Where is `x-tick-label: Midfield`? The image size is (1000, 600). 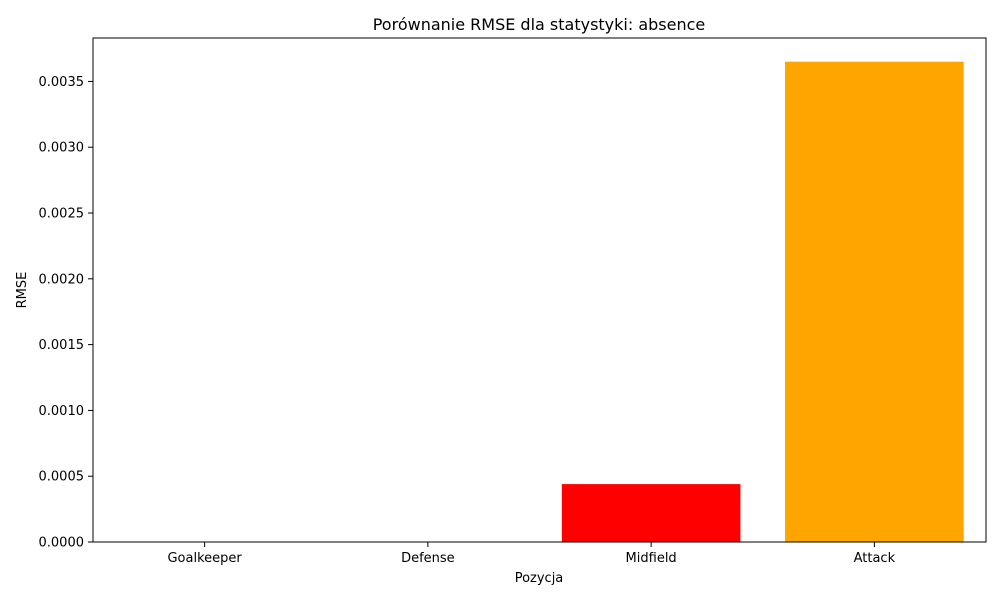
x-tick-label: Midfield is located at coordinates (651, 558).